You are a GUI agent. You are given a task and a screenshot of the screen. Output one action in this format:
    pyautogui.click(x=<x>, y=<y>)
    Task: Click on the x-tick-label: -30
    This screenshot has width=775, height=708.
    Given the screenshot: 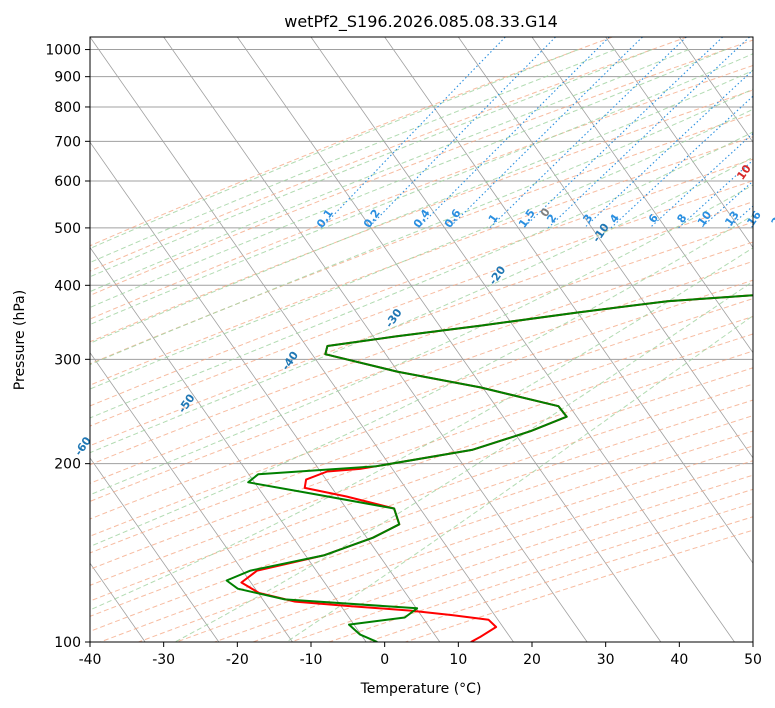 What is the action you would take?
    pyautogui.click(x=163, y=660)
    